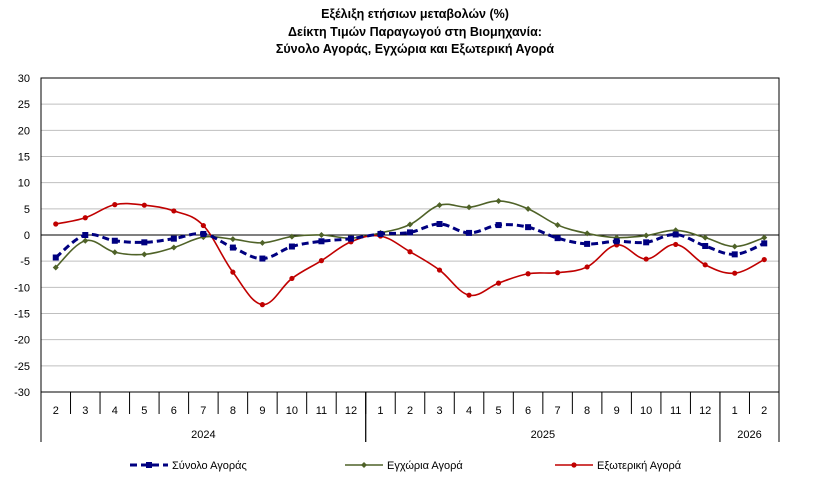  What do you see at coordinates (22, 236) in the screenshot?
I see `y-axis: 30 25 20 15 10 5 0 -5 -10 -15 -20 -25 -30` at bounding box center [22, 236].